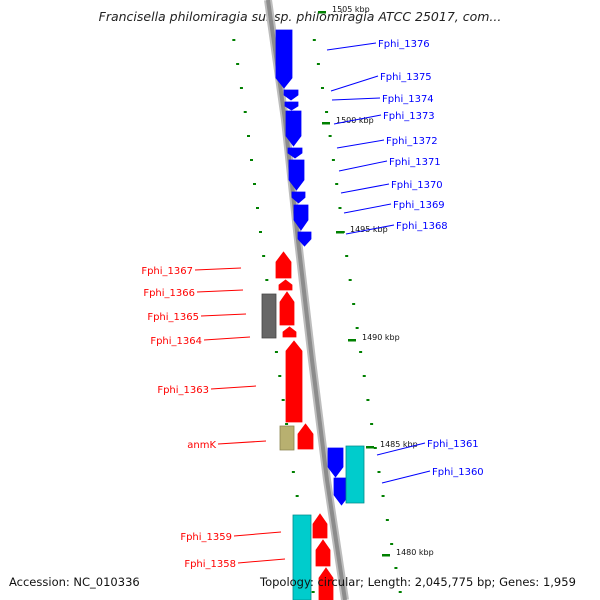  Describe the element at coordinates (422, 226) in the screenshot. I see `gene-label: Fphi_1368` at that location.